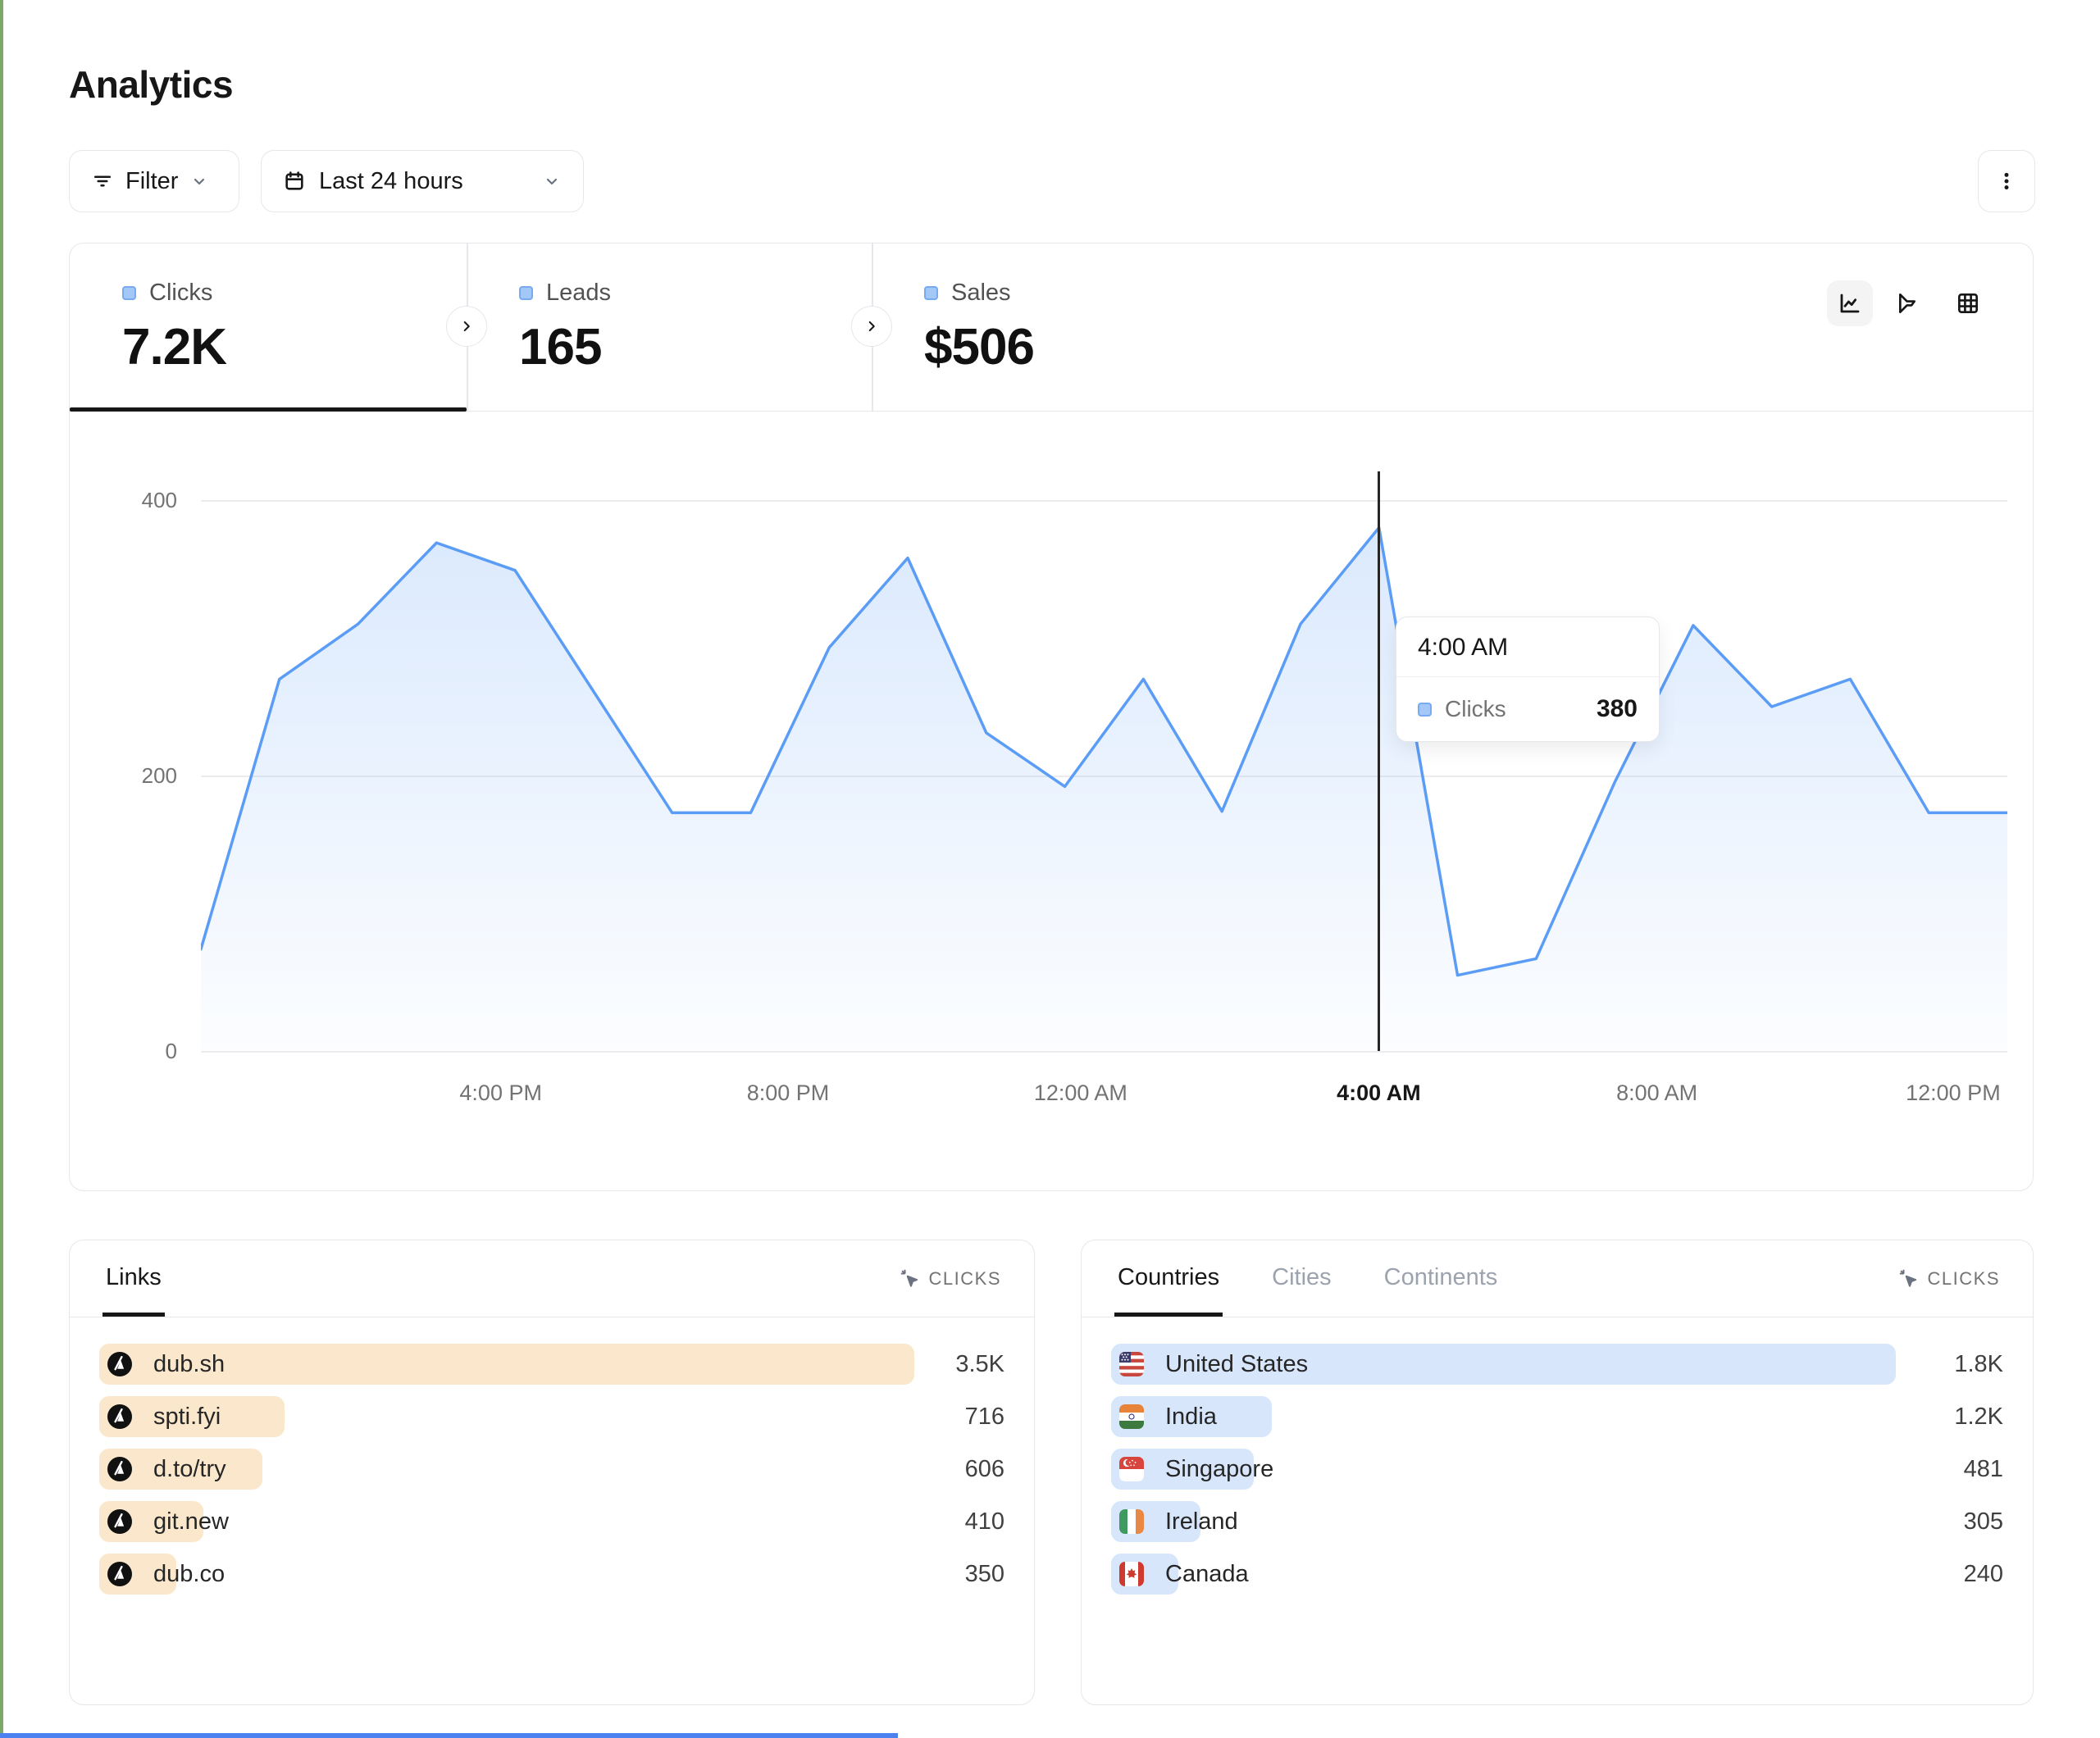  What do you see at coordinates (268, 409) in the screenshot?
I see `active-tab-underline` at bounding box center [268, 409].